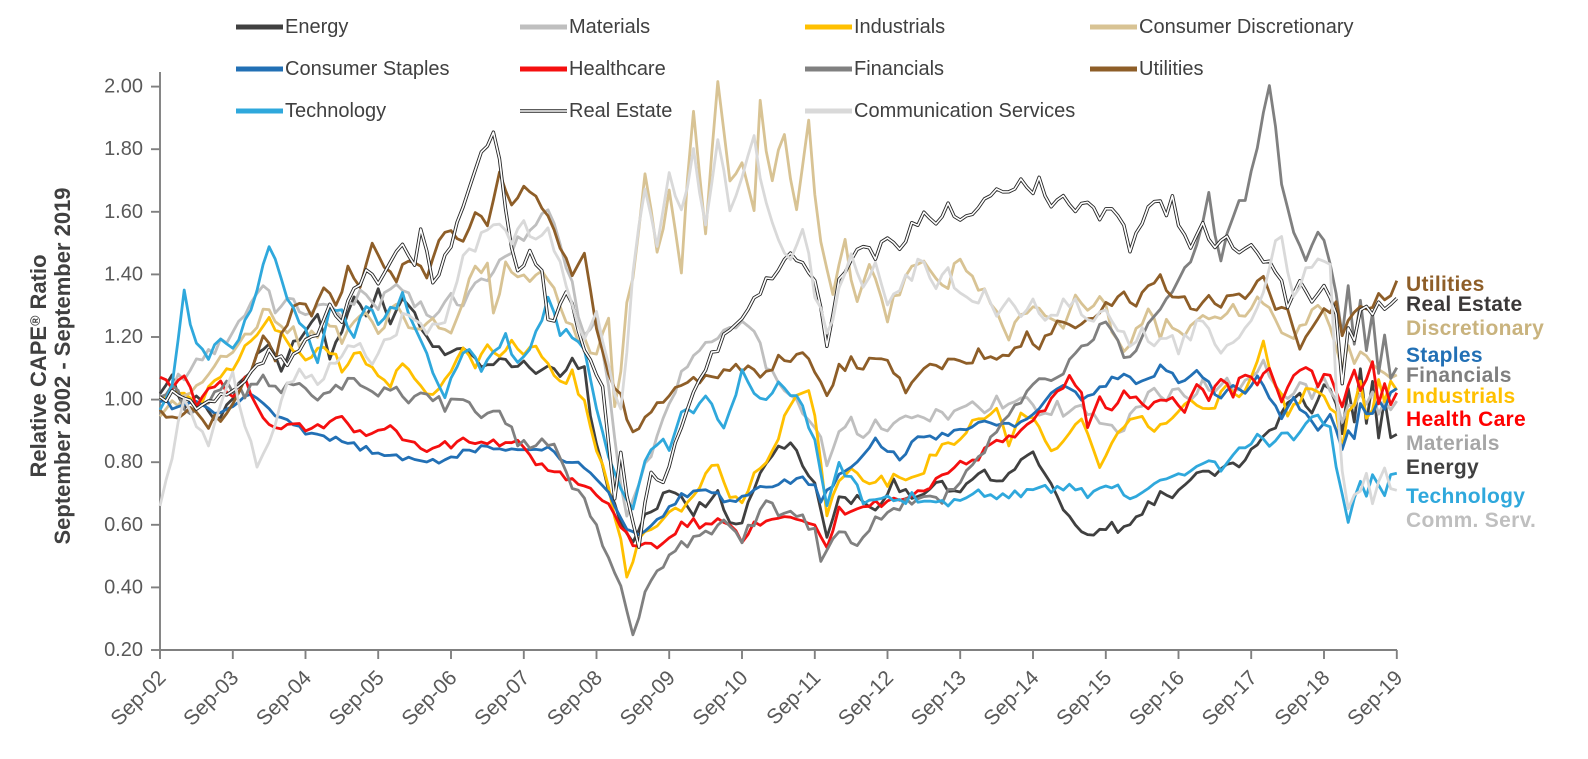 The width and height of the screenshot is (1588, 759). I want to click on svg-text: 0.20, so click(123, 650).